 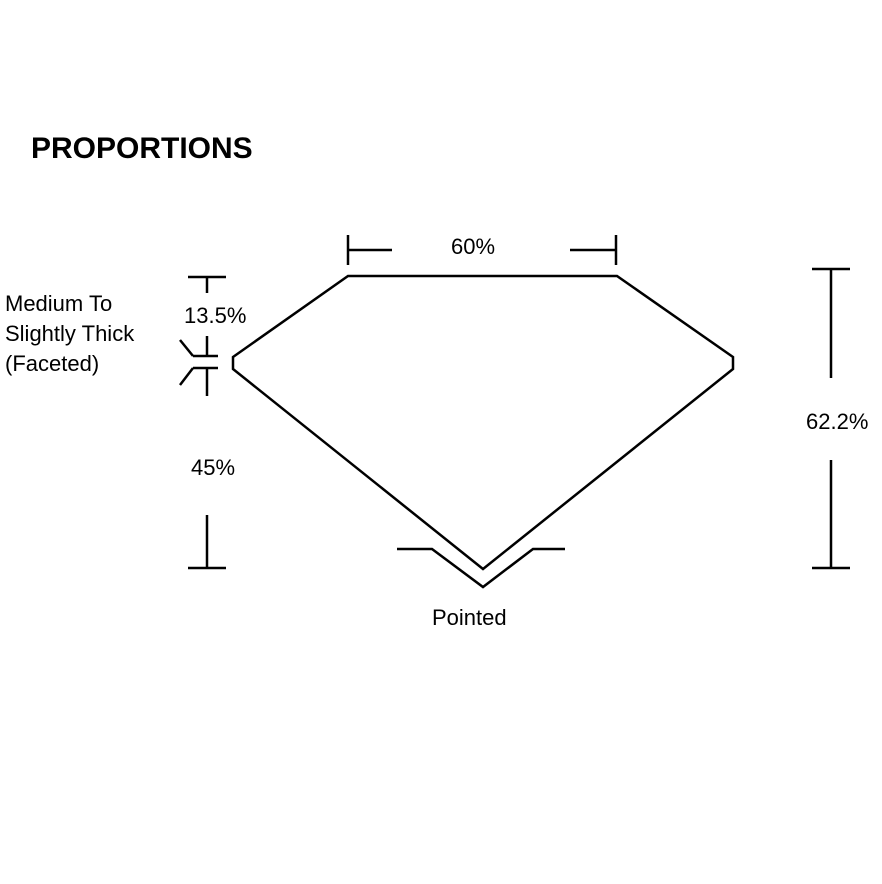 What do you see at coordinates (70, 333) in the screenshot?
I see `girdle-label-line2: Slightly Thick` at bounding box center [70, 333].